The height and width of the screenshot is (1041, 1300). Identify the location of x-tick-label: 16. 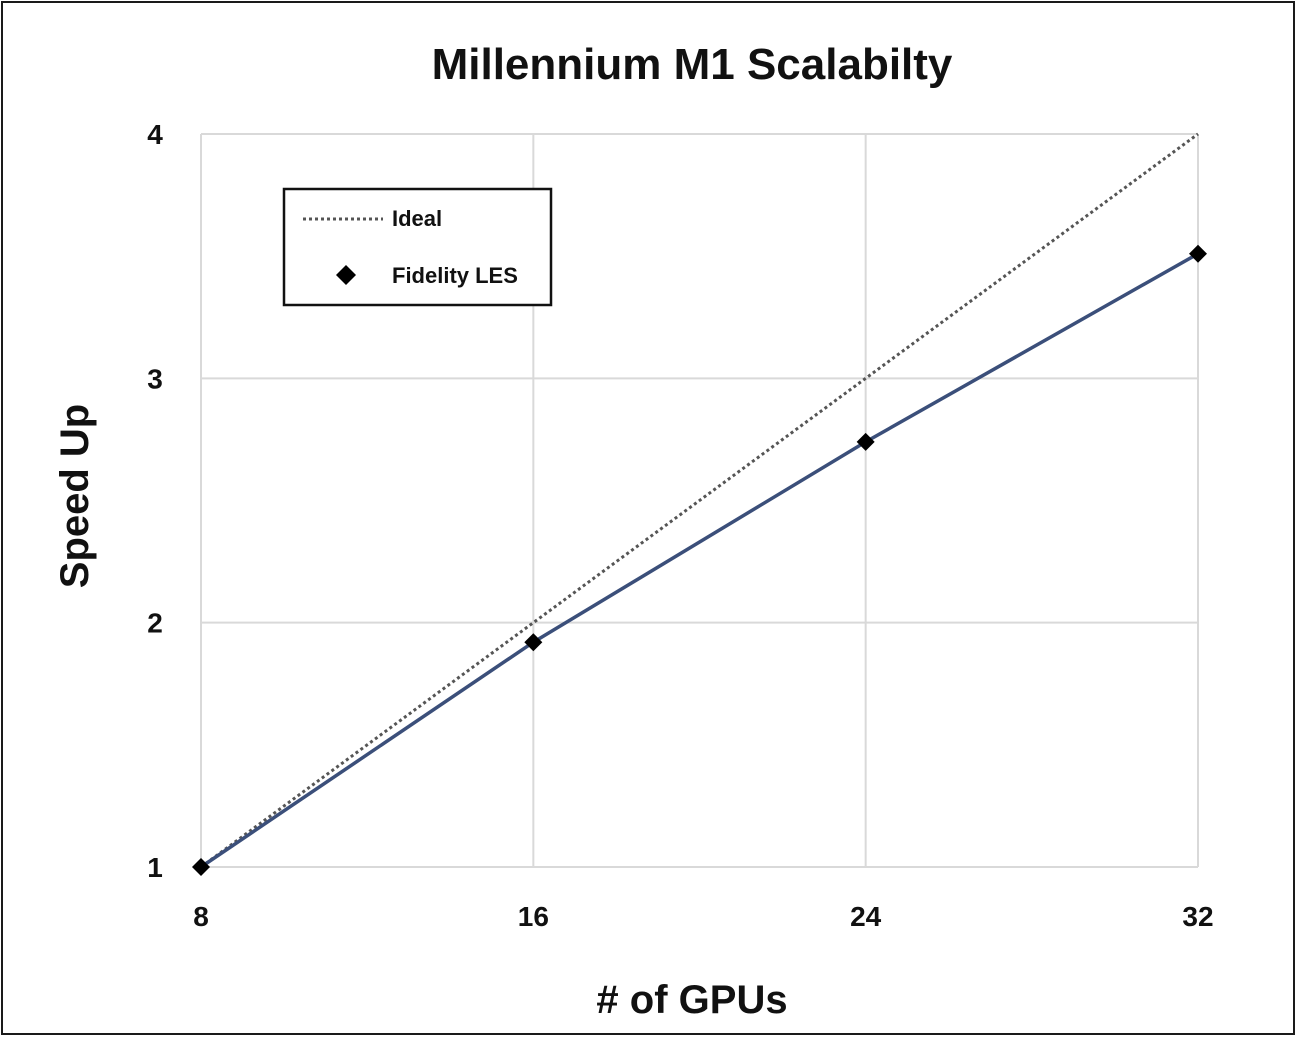
(533, 916).